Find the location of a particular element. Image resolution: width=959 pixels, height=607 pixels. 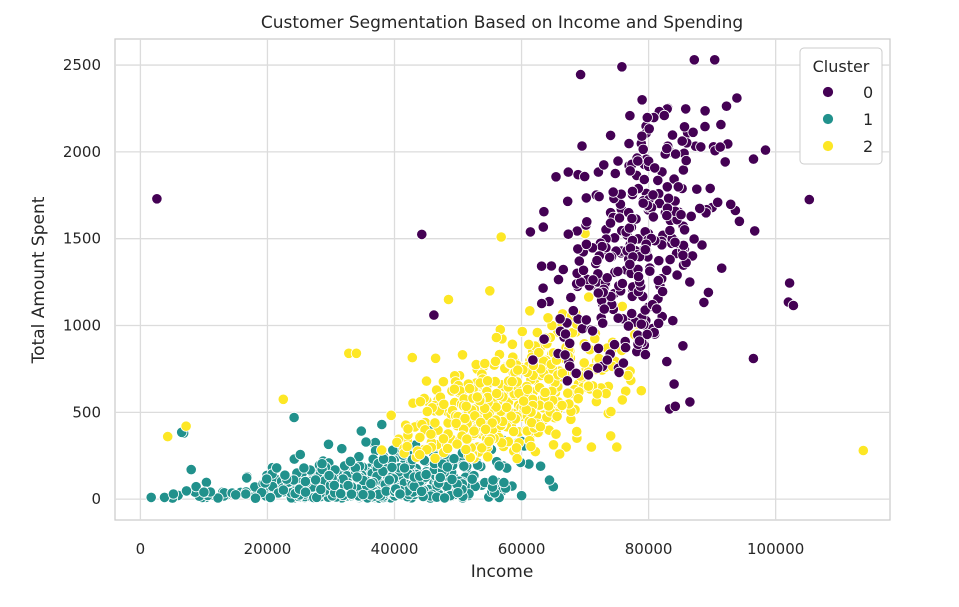

legend-title: Cluster is located at coordinates (841, 66).